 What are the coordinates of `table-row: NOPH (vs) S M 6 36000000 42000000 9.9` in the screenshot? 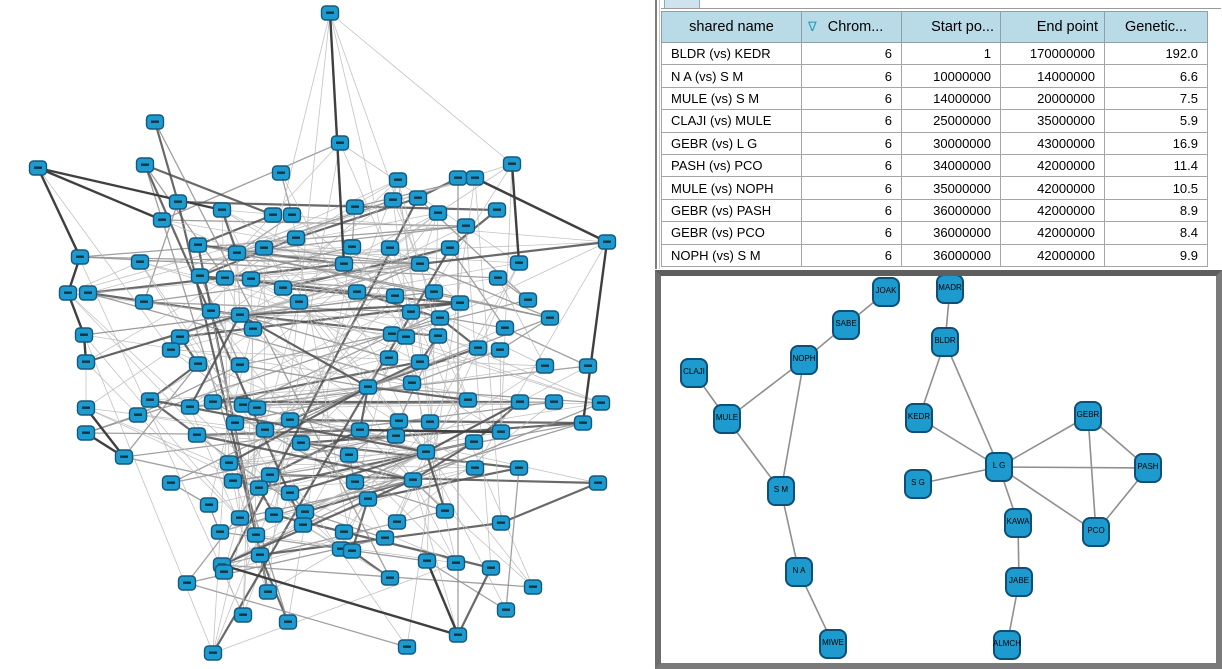 It's located at (934, 255).